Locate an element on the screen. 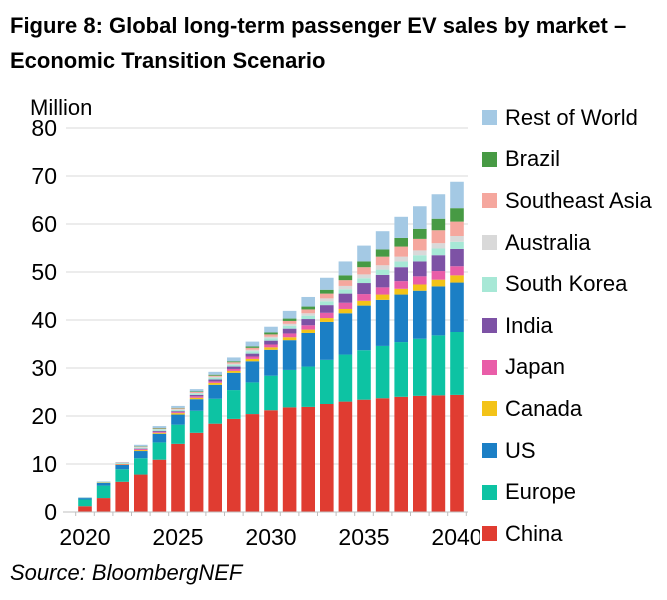  bar-segment-southeast-asia-2033 is located at coordinates (327, 296).